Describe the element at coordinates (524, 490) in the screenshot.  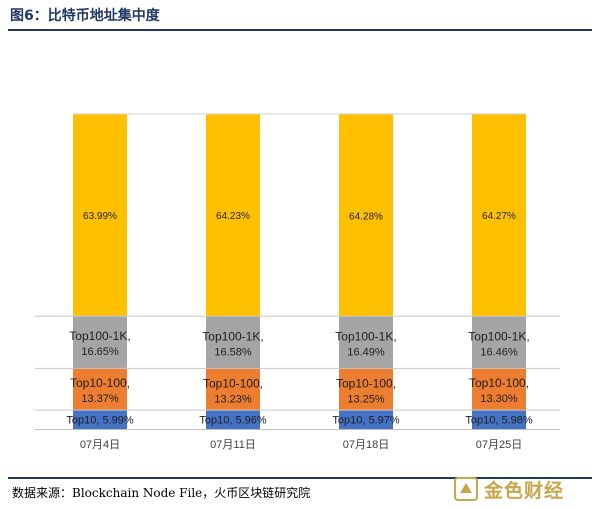
I see `watermark-text: 金色财经` at that location.